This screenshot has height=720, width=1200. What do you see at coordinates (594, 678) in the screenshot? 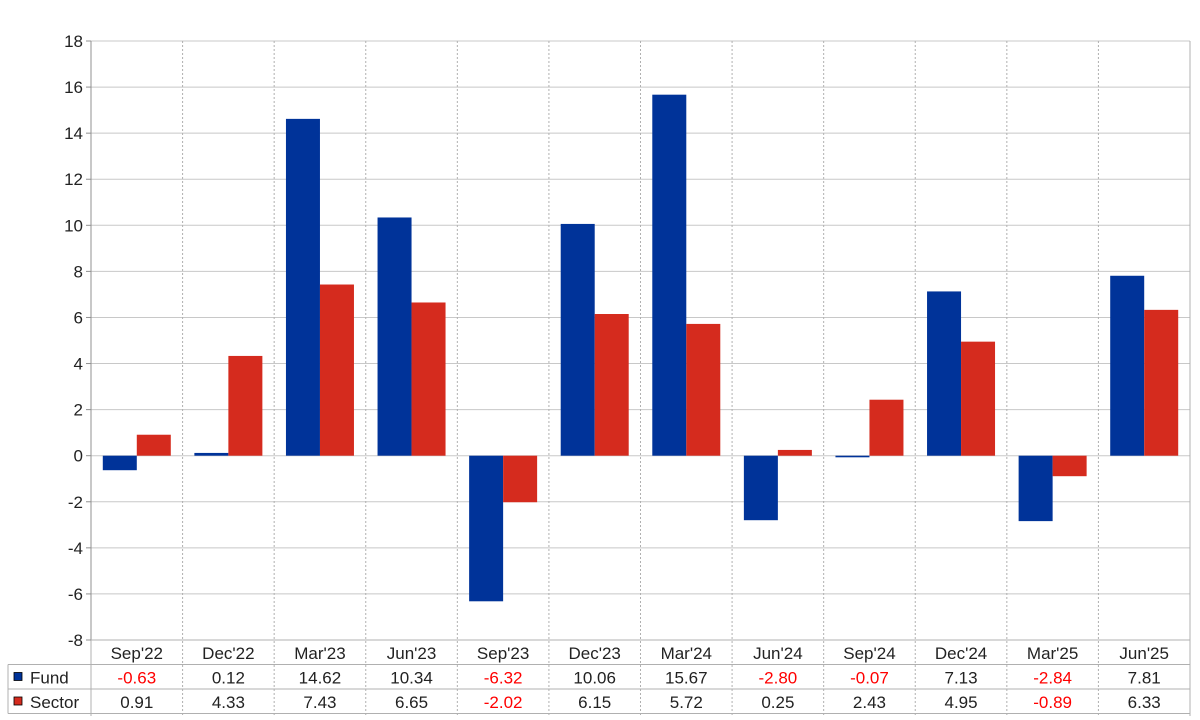
I see `data-label: 10.06` at bounding box center [594, 678].